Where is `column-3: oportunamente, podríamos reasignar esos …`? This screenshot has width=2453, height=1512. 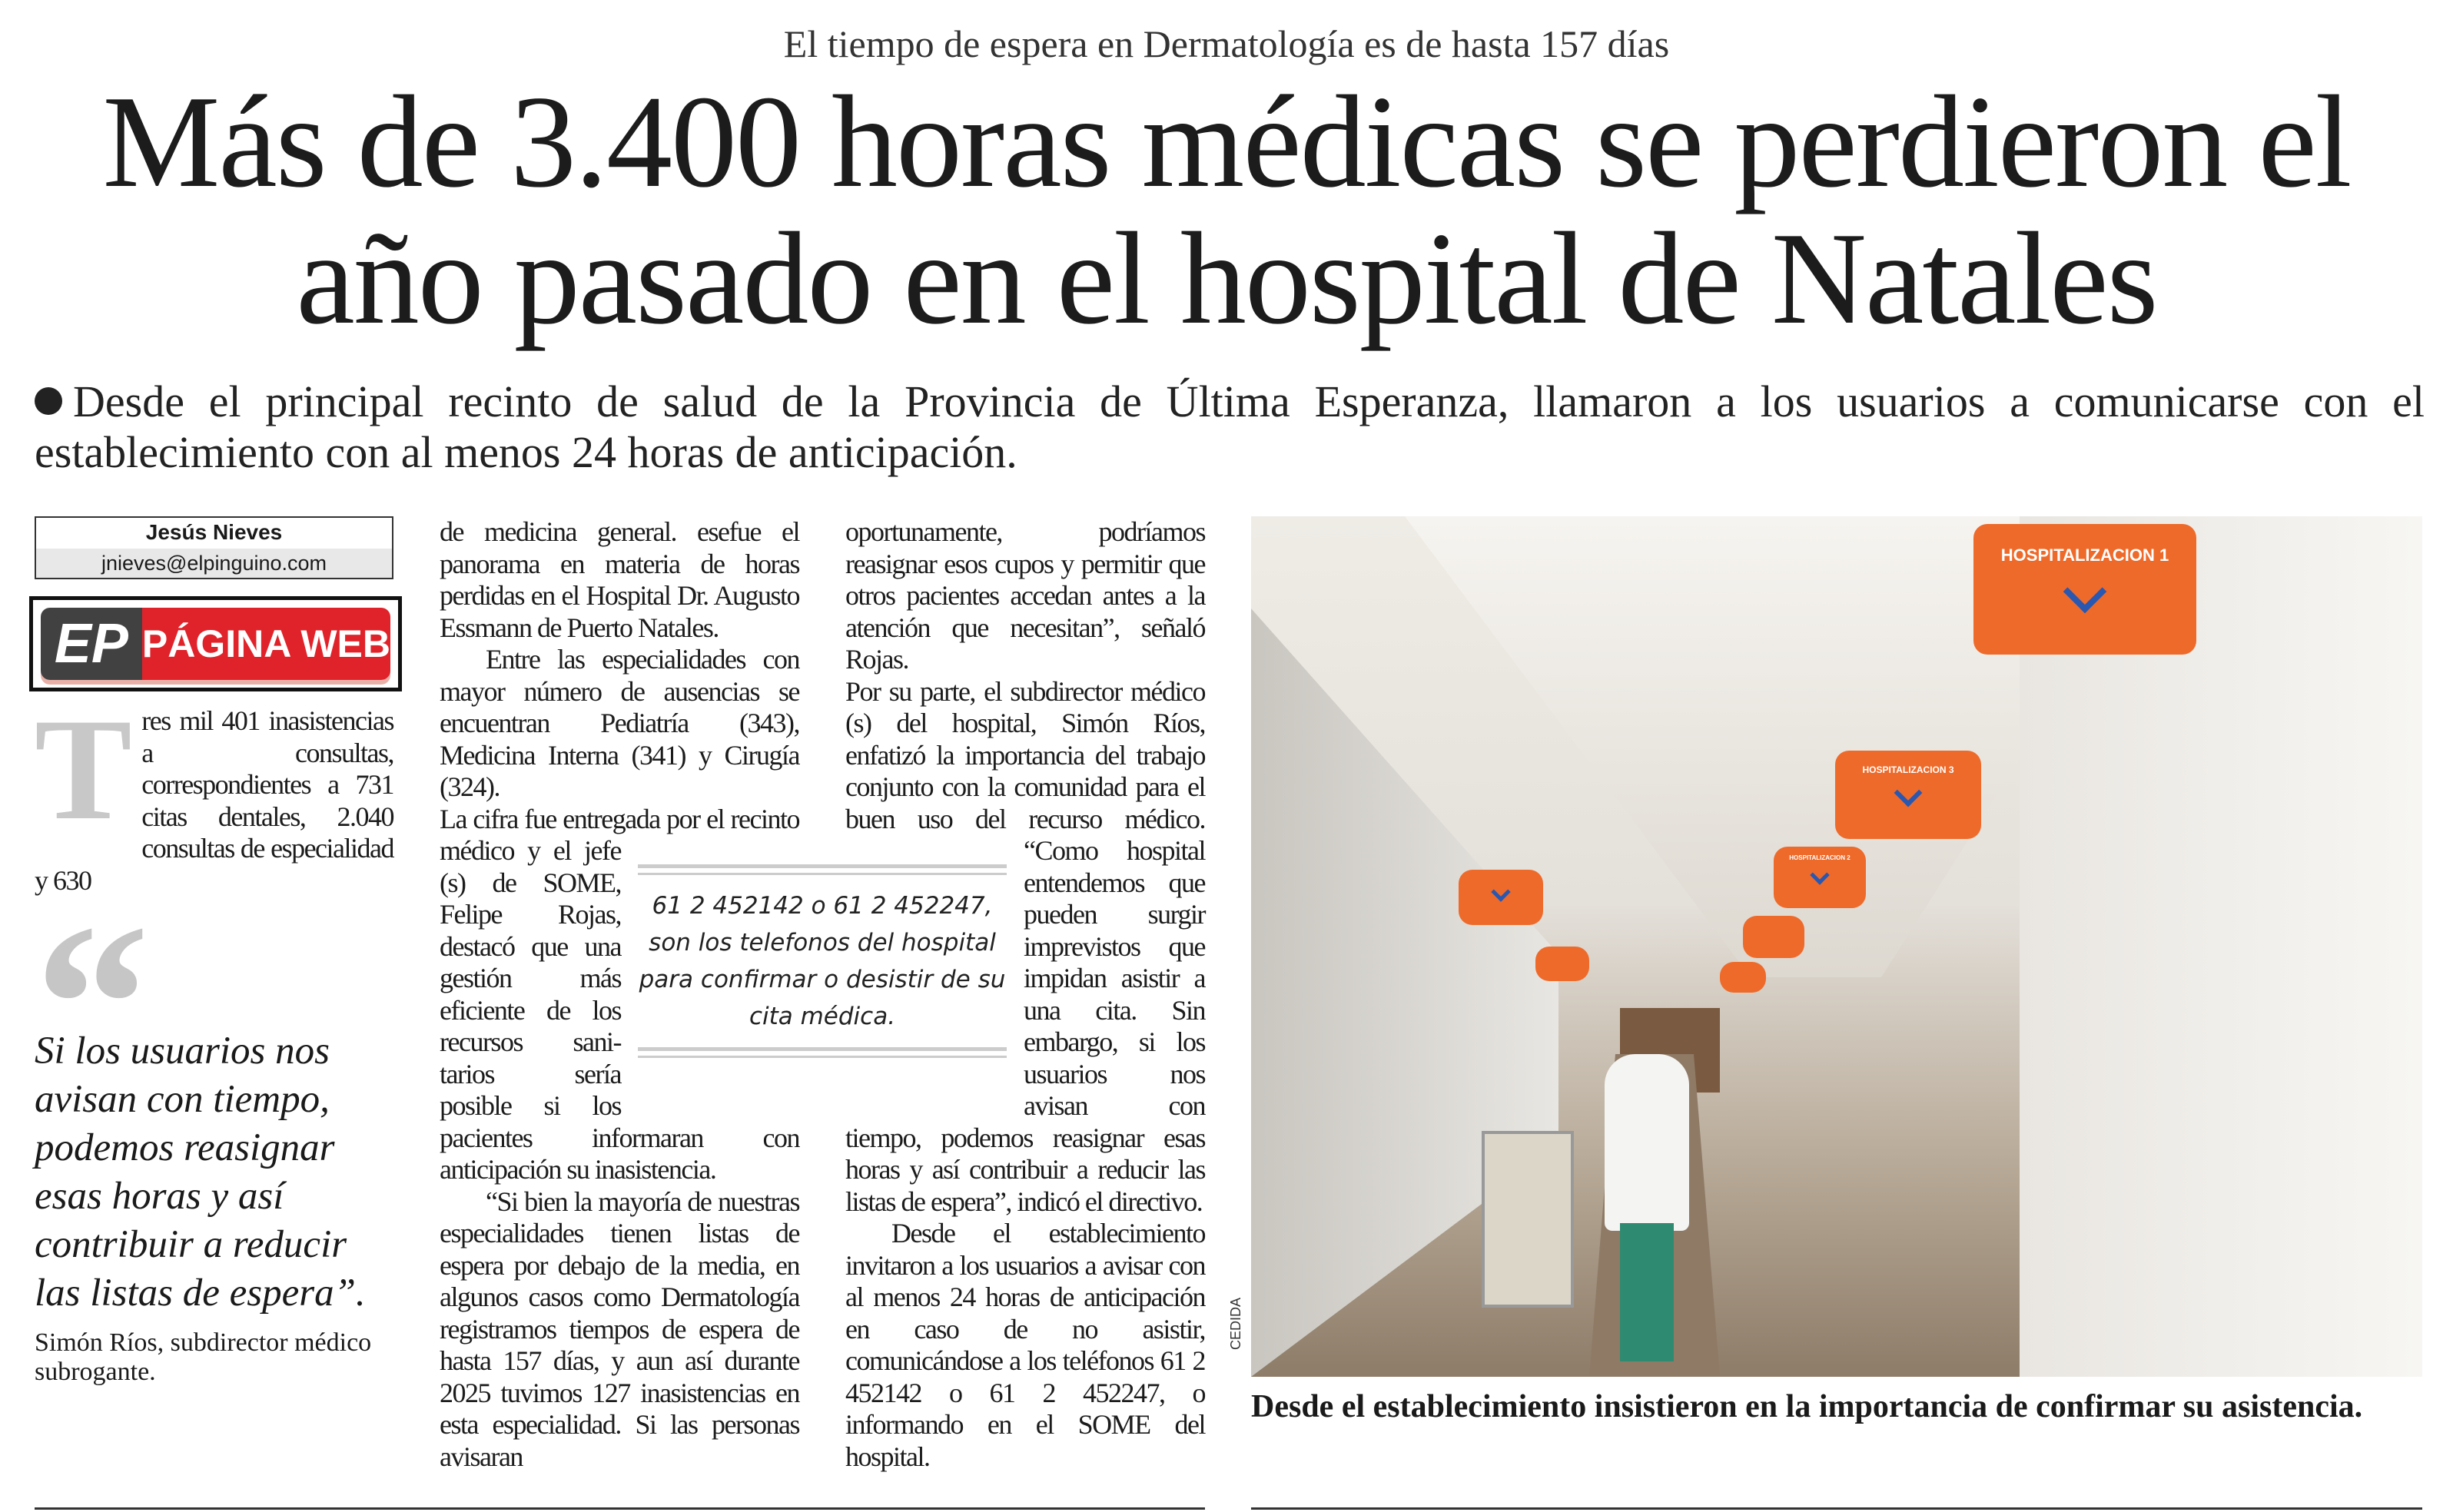 column-3: oportunamente, podríamos reasignar esos … is located at coordinates (1026, 995).